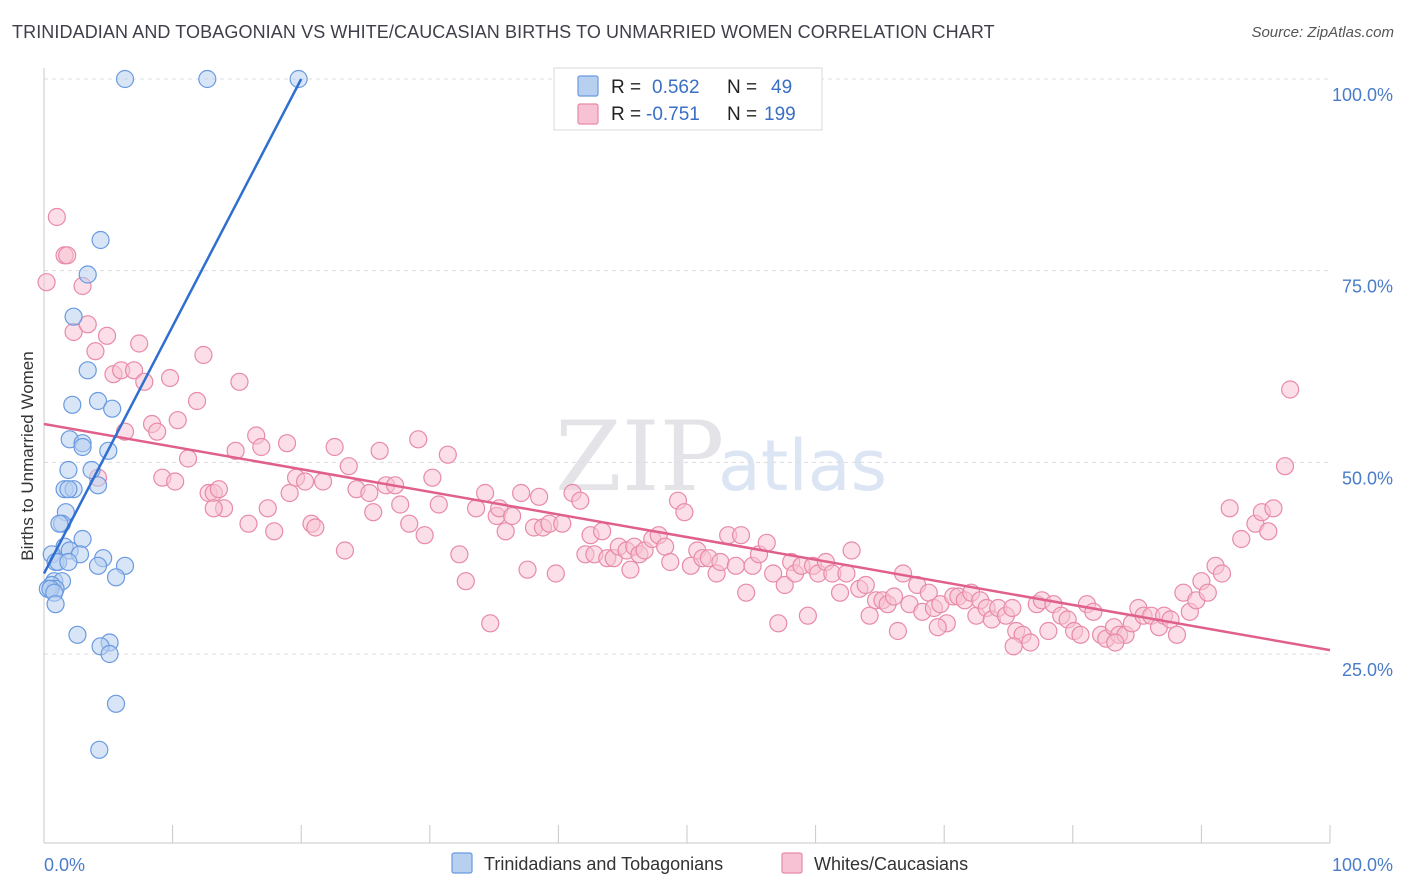 The height and width of the screenshot is (892, 1406). Describe the element at coordinates (673, 114) in the screenshot. I see `stats-r-value-2: -0.751` at that location.